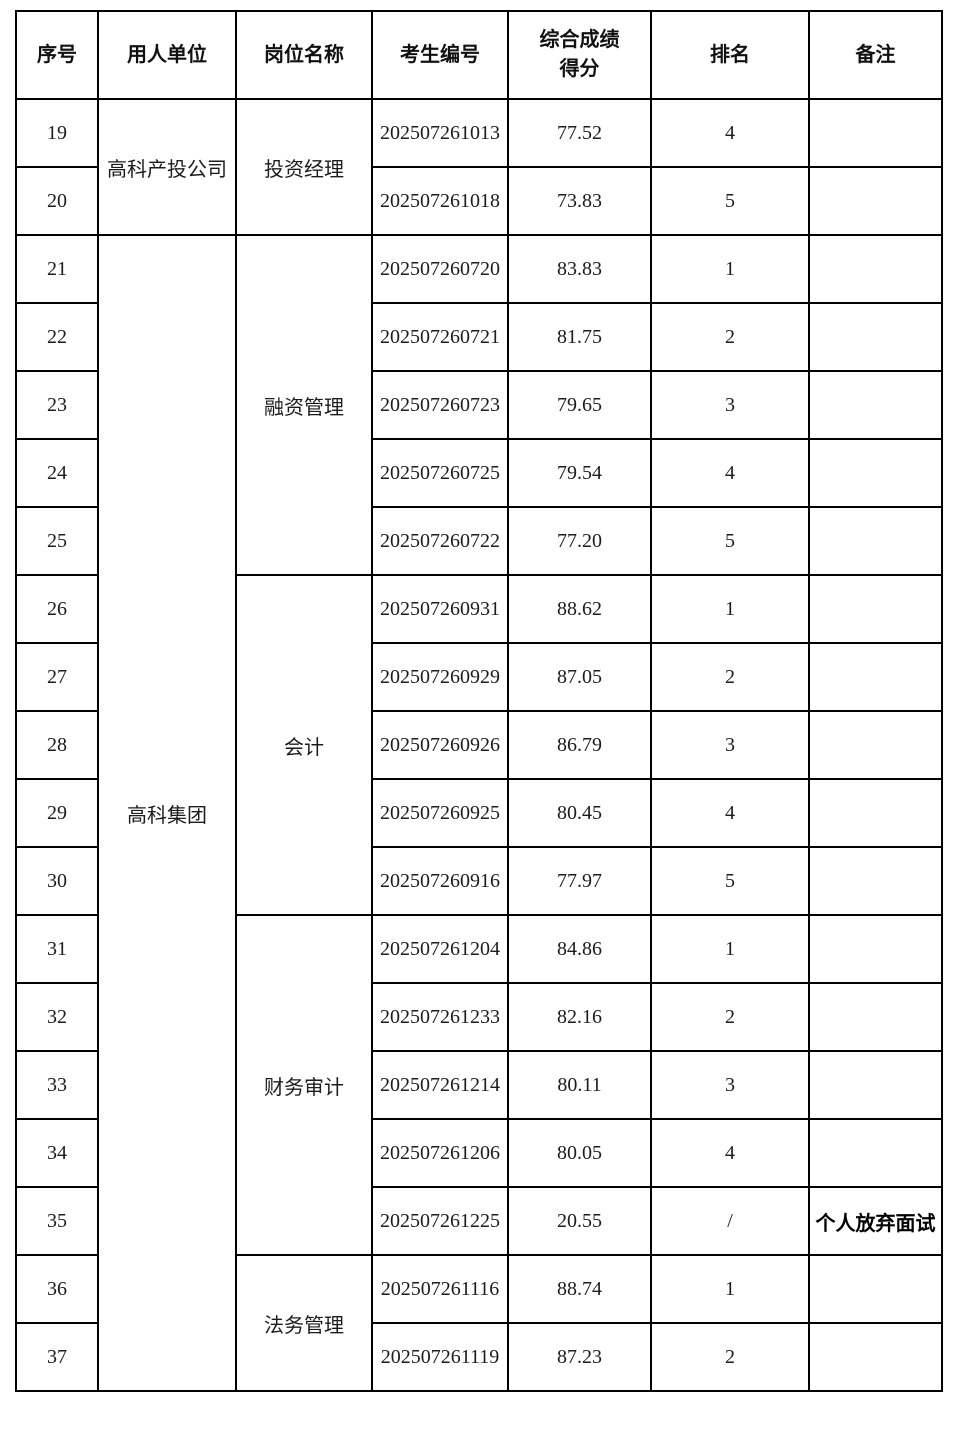 The height and width of the screenshot is (1434, 954). Describe the element at coordinates (479, 337) in the screenshot. I see `table-row: 22 202507260721 81.75 2` at that location.